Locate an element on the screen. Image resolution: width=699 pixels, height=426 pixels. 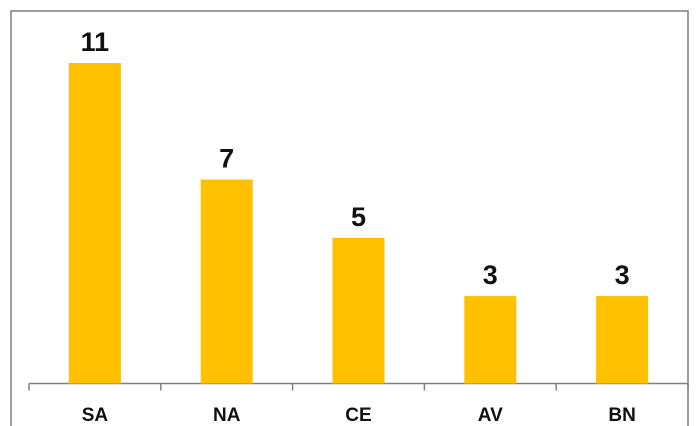
category-label-av: AV is located at coordinates (490, 415).